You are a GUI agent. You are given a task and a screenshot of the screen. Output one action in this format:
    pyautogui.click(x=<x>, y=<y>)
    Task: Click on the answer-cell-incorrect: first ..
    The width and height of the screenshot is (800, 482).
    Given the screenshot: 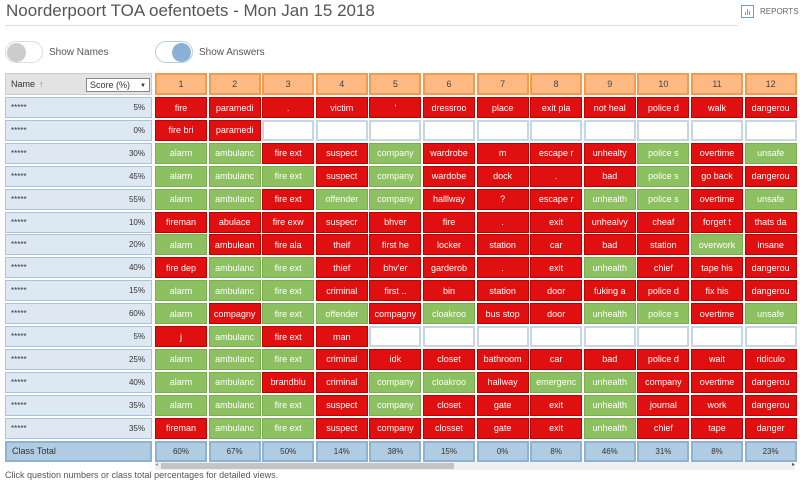 What is the action you would take?
    pyautogui.click(x=395, y=291)
    